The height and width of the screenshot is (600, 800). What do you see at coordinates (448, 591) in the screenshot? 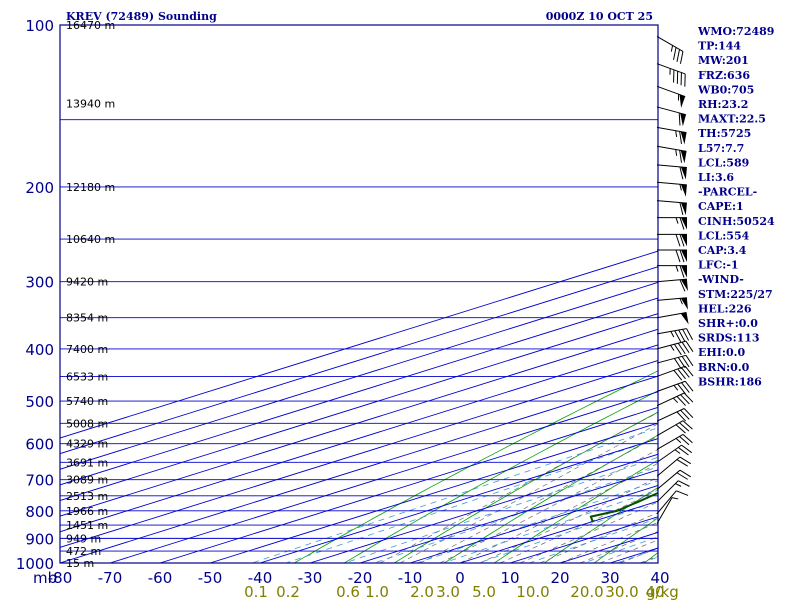
I see `mixing-ratio-label: 3.0` at bounding box center [448, 591].